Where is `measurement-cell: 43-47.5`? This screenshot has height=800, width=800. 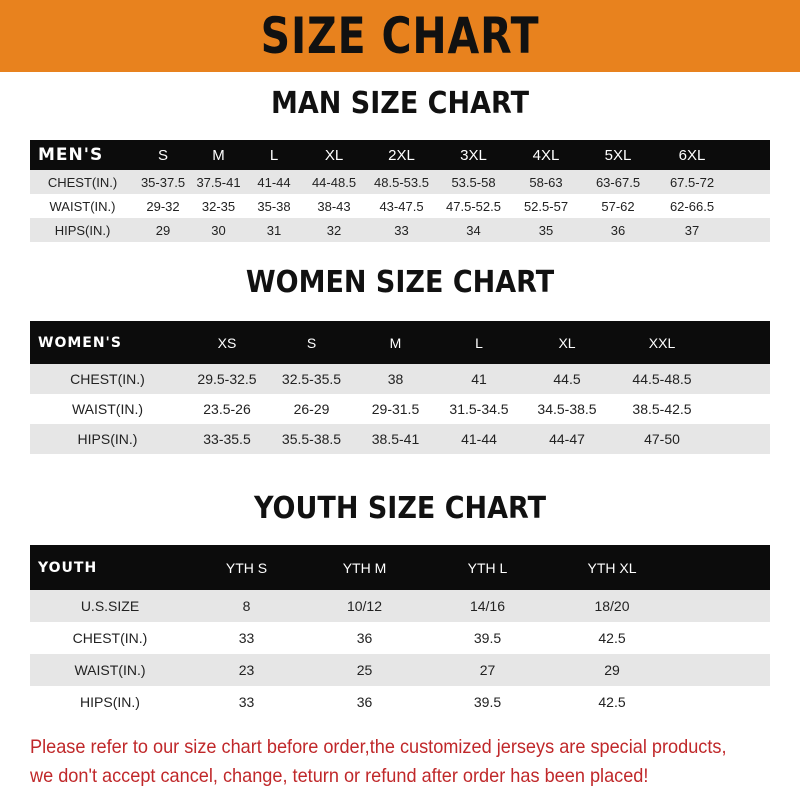
measurement-cell: 43-47.5 is located at coordinates (401, 206).